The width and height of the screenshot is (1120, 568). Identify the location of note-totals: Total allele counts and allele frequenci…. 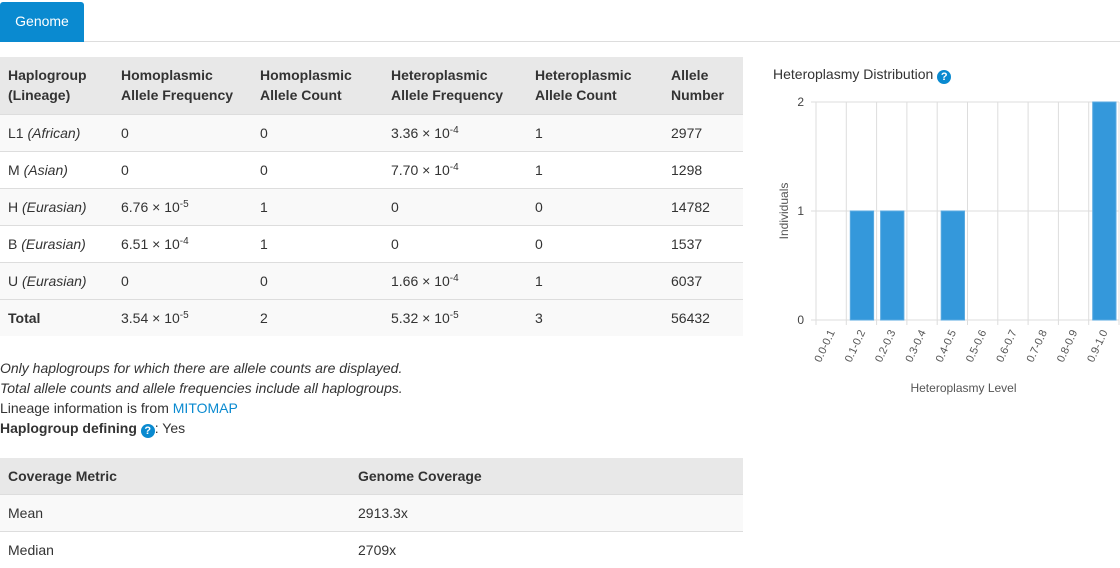
(201, 388).